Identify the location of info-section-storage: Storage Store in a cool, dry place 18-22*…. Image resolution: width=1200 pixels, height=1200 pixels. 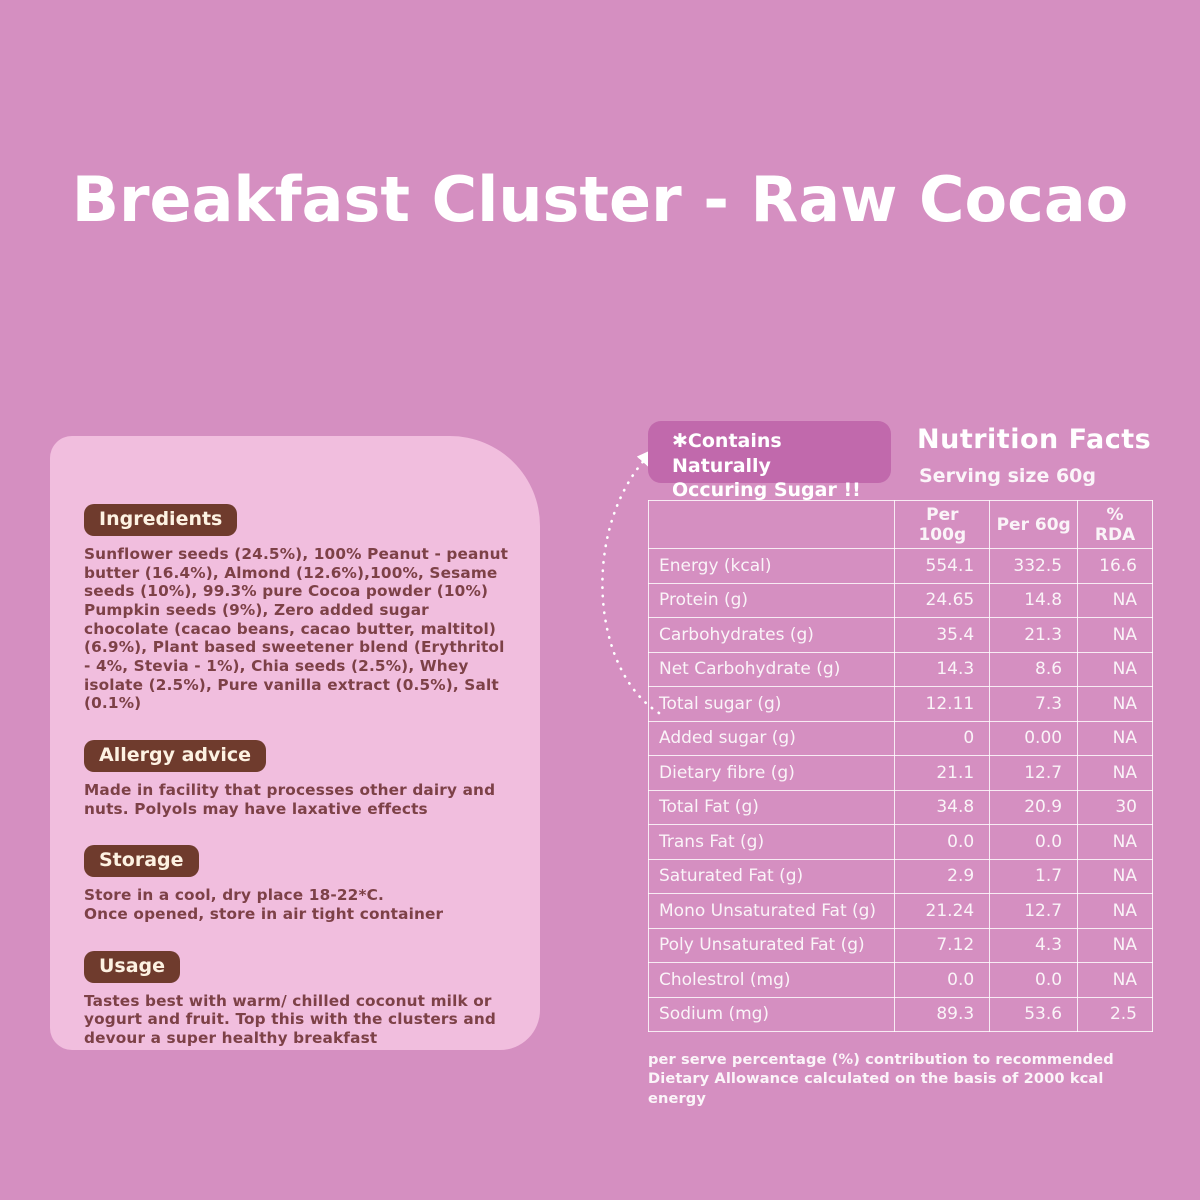
(297, 884).